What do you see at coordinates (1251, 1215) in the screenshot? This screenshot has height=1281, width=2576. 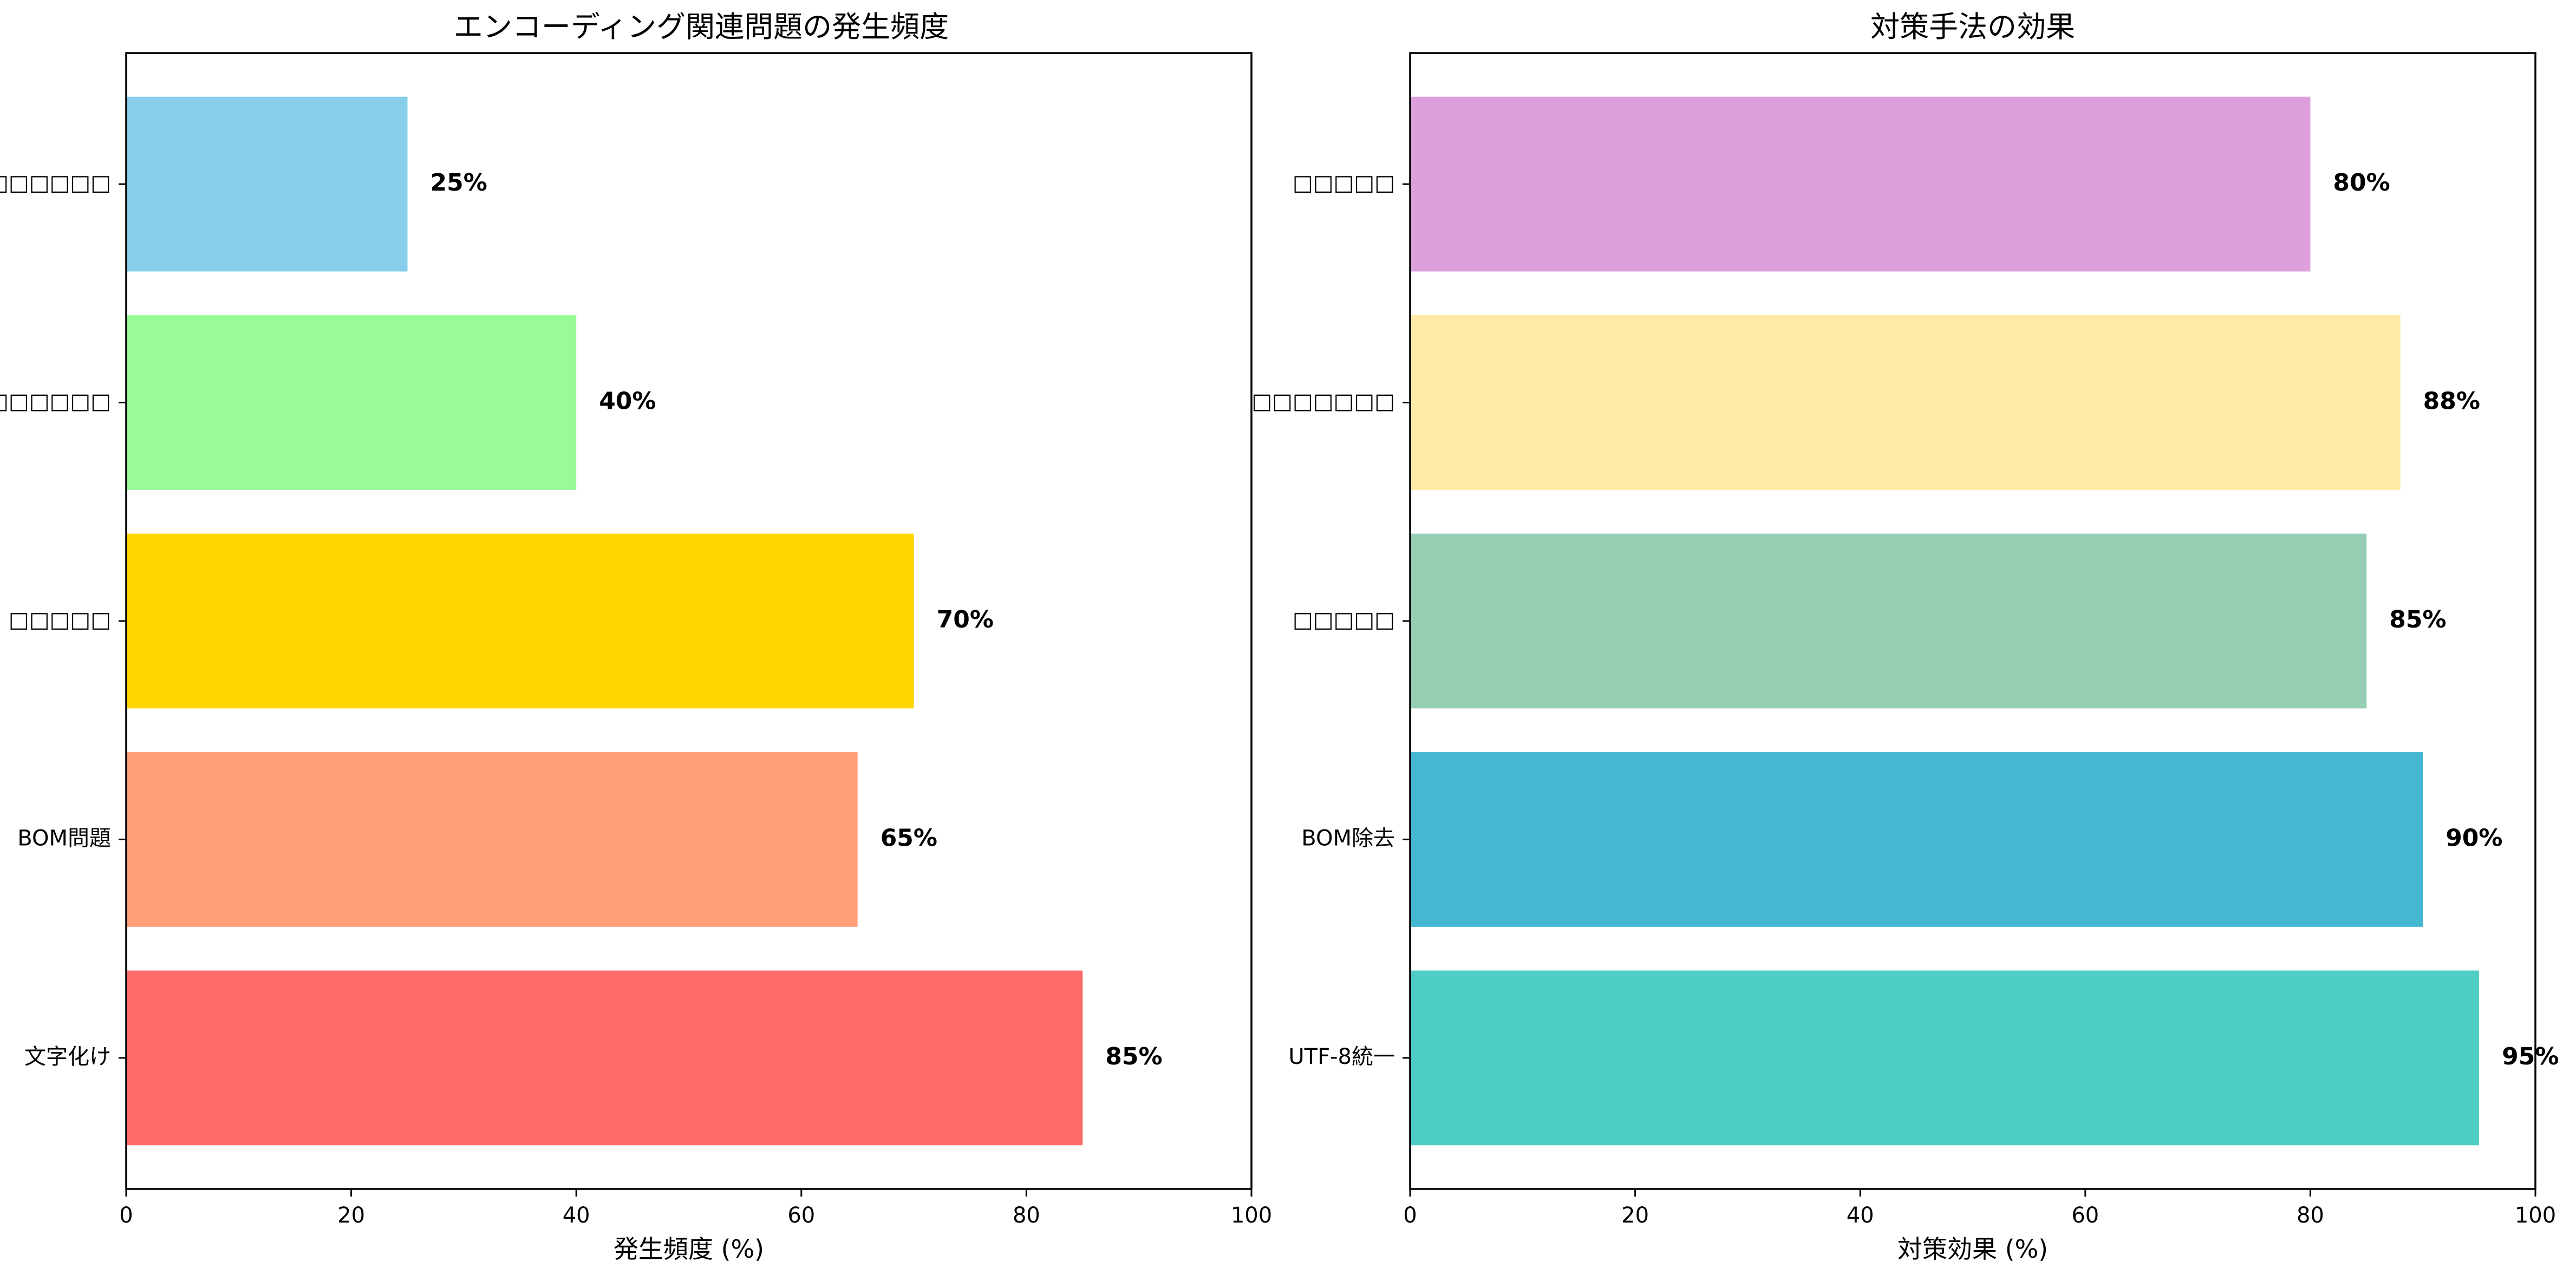 I see `left-chart-x-tick-label: 100` at bounding box center [1251, 1215].